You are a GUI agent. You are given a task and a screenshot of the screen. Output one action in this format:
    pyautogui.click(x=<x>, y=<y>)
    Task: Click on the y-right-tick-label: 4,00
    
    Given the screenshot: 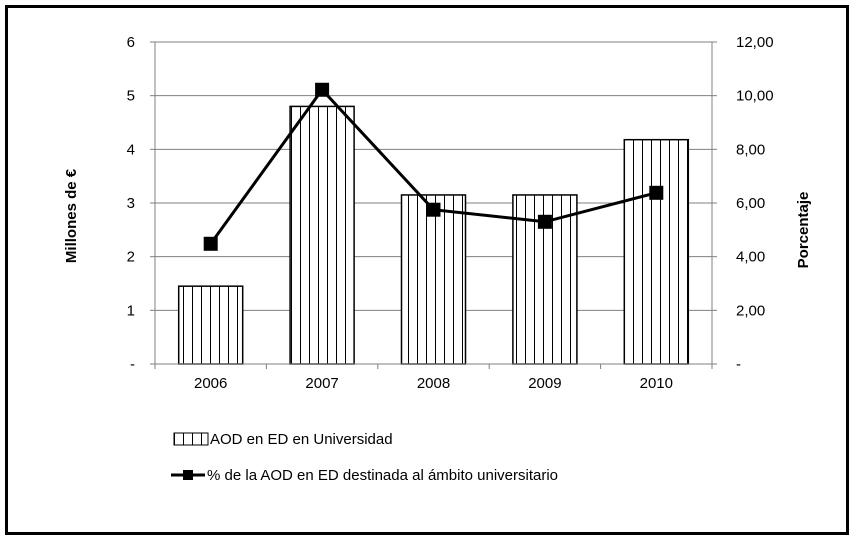 What is the action you would take?
    pyautogui.click(x=750, y=257)
    